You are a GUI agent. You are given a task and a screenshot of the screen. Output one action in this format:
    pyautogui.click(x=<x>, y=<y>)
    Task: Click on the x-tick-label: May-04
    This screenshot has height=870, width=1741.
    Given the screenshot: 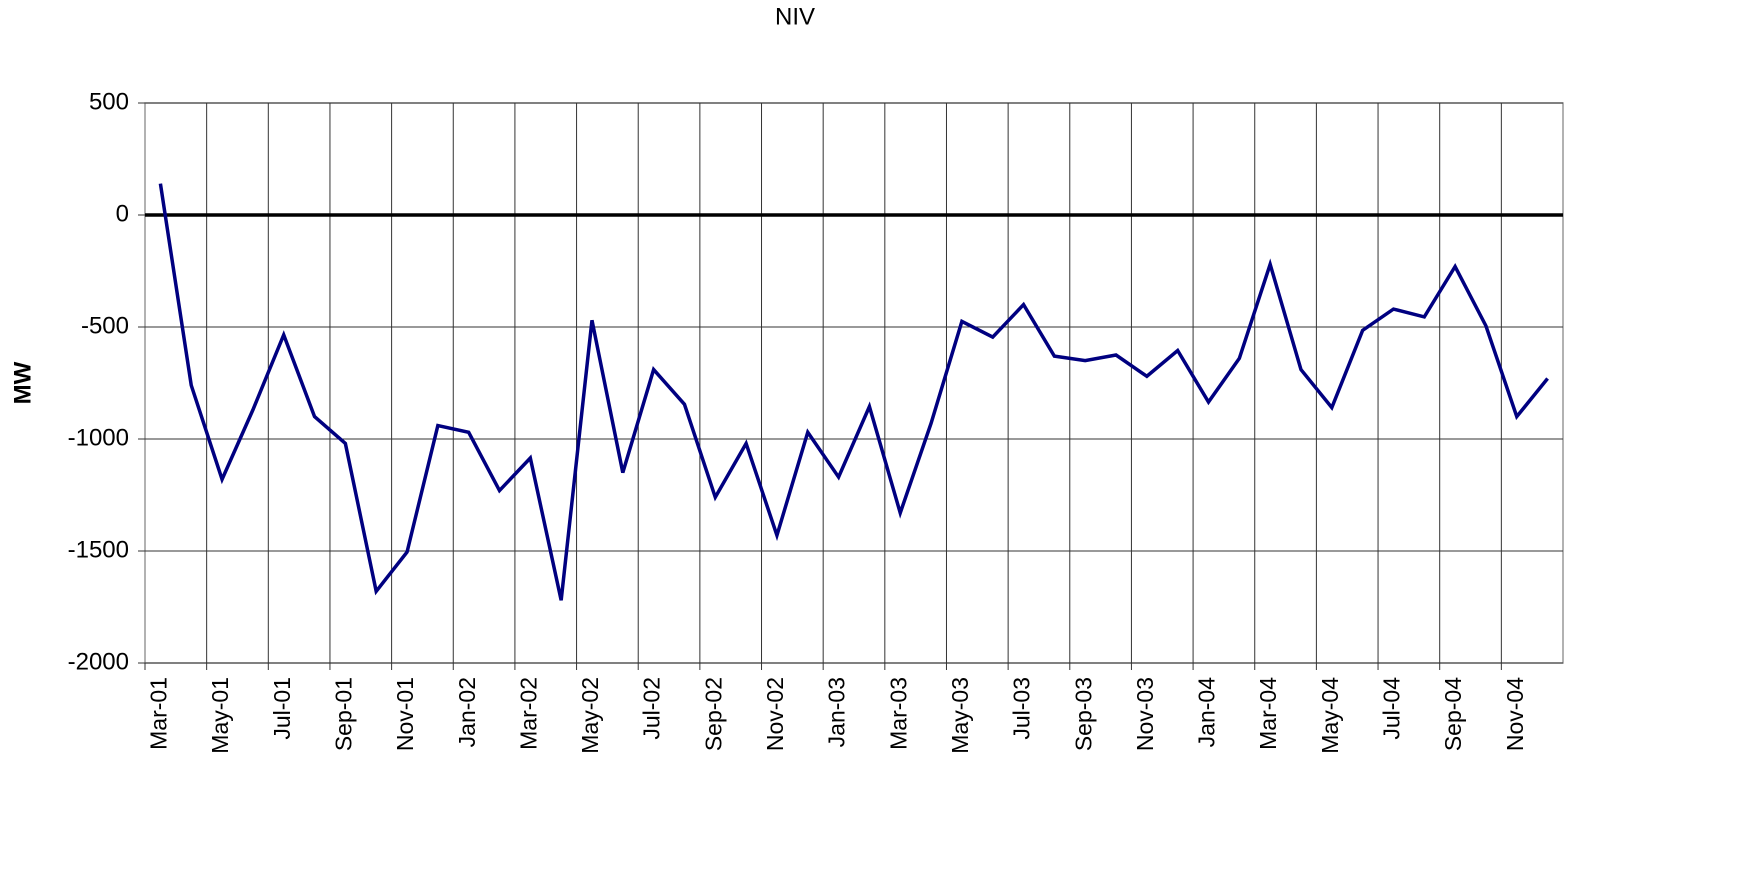 What is the action you would take?
    pyautogui.click(x=1330, y=715)
    